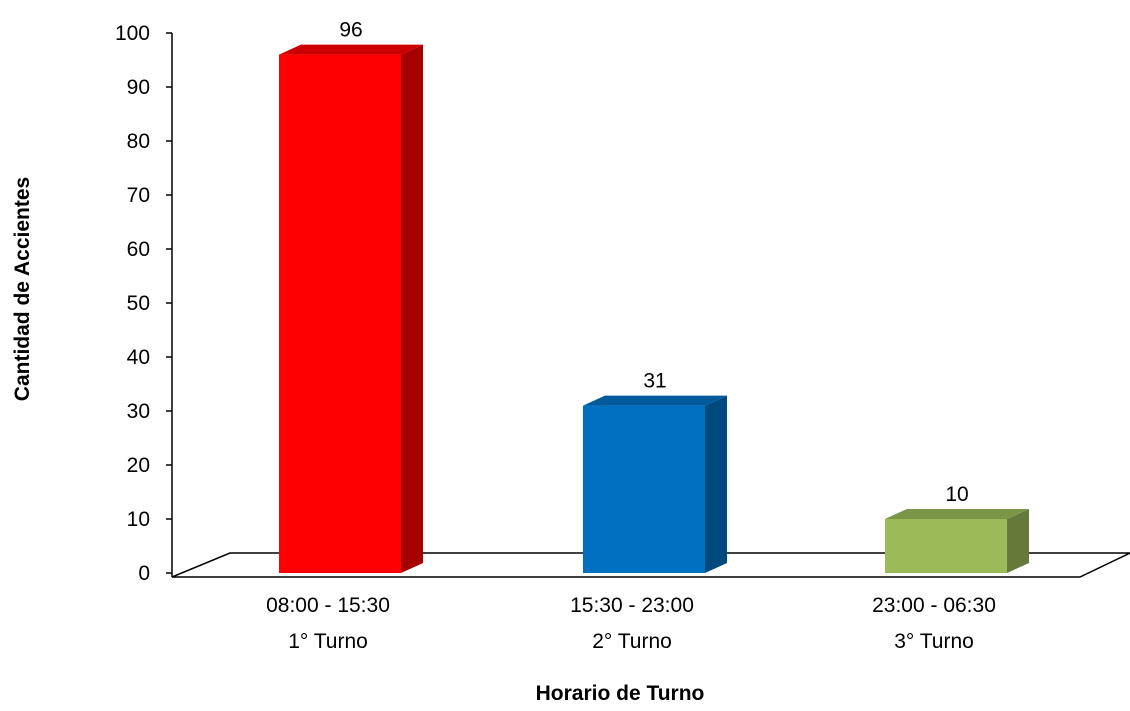  Describe the element at coordinates (138, 465) in the screenshot. I see `y-tick-label: 20` at that location.